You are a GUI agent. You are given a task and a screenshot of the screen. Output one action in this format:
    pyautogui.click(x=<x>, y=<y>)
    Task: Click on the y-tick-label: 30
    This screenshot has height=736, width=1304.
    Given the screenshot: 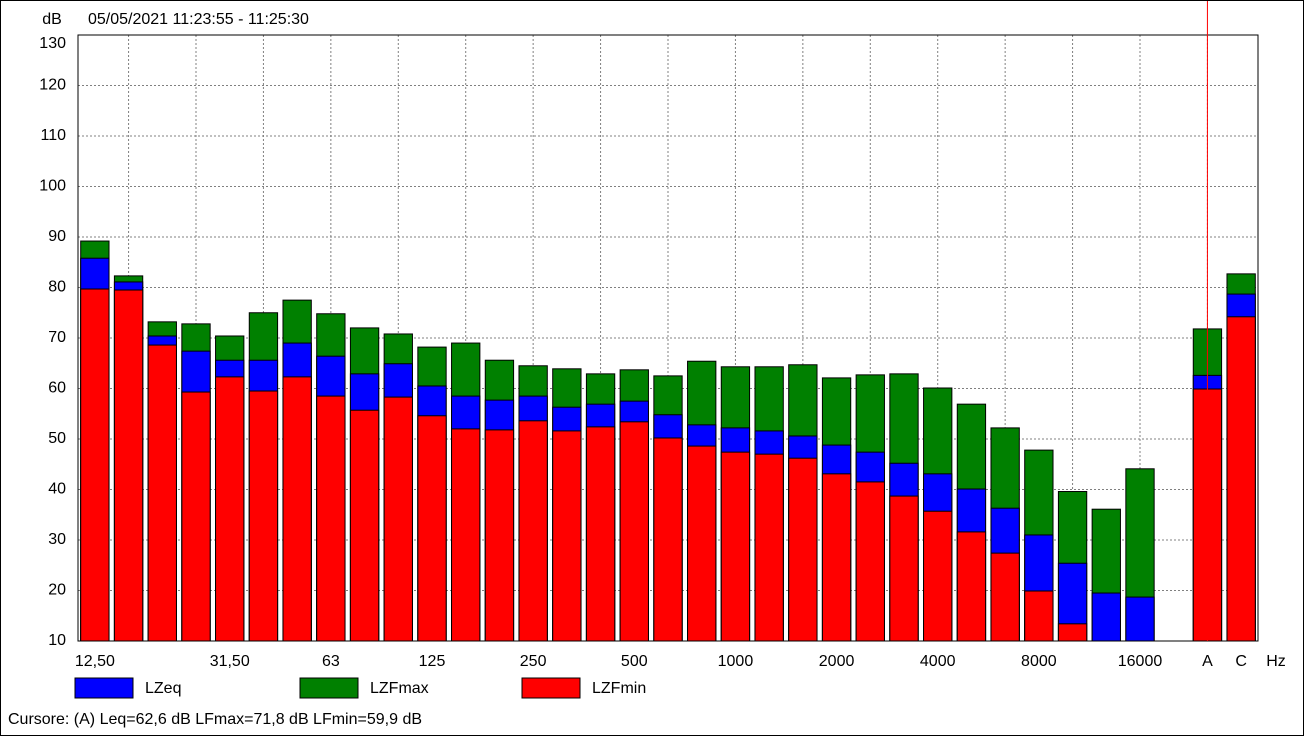 What is the action you would take?
    pyautogui.click(x=57, y=539)
    